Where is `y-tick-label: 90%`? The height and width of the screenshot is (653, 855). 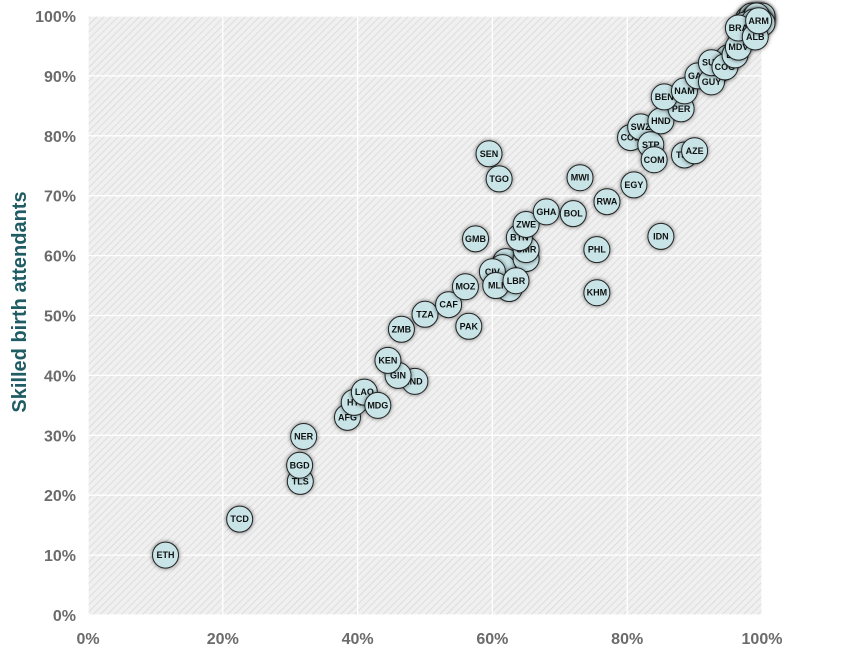 y-tick-label: 90% is located at coordinates (60, 77).